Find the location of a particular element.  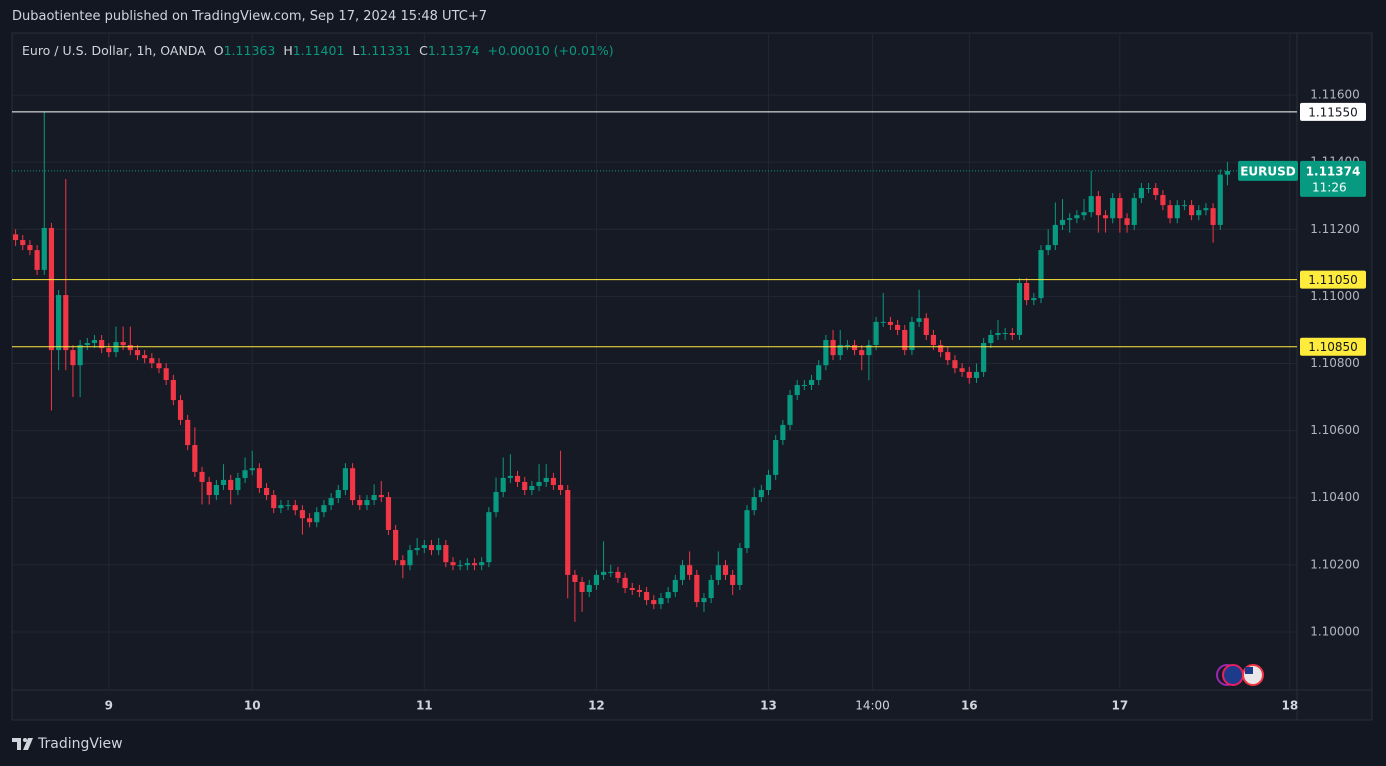

level-label: 1.11550 is located at coordinates (1333, 112).